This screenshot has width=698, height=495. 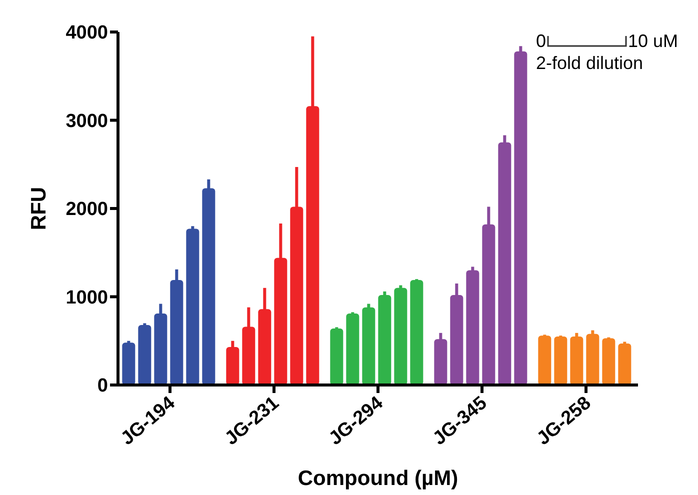 What do you see at coordinates (541, 41) in the screenshot?
I see `annotation: 0` at bounding box center [541, 41].